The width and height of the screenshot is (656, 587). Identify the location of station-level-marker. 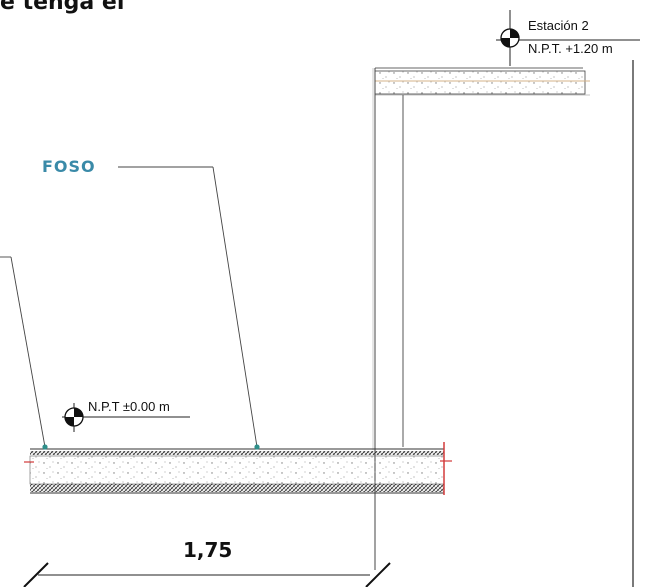
(568, 38).